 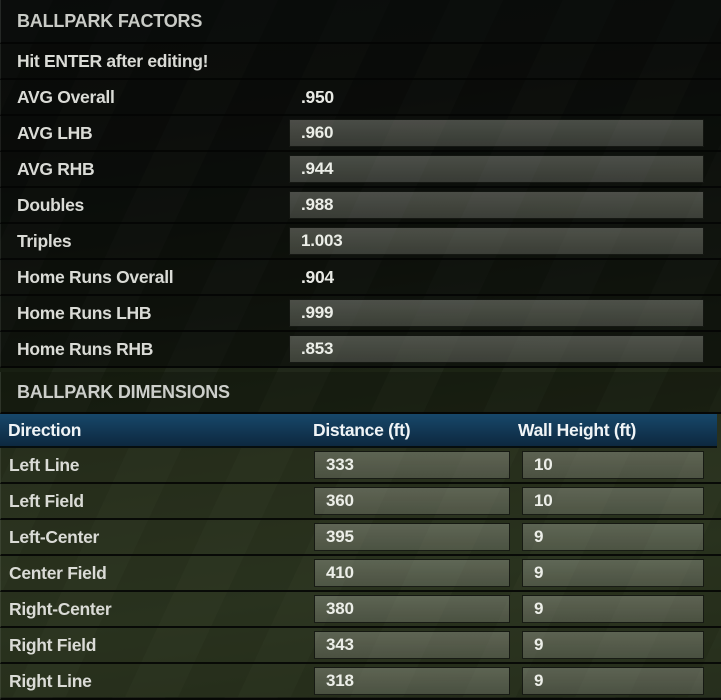 What do you see at coordinates (412, 573) in the screenshot?
I see `center-field-distance-input` at bounding box center [412, 573].